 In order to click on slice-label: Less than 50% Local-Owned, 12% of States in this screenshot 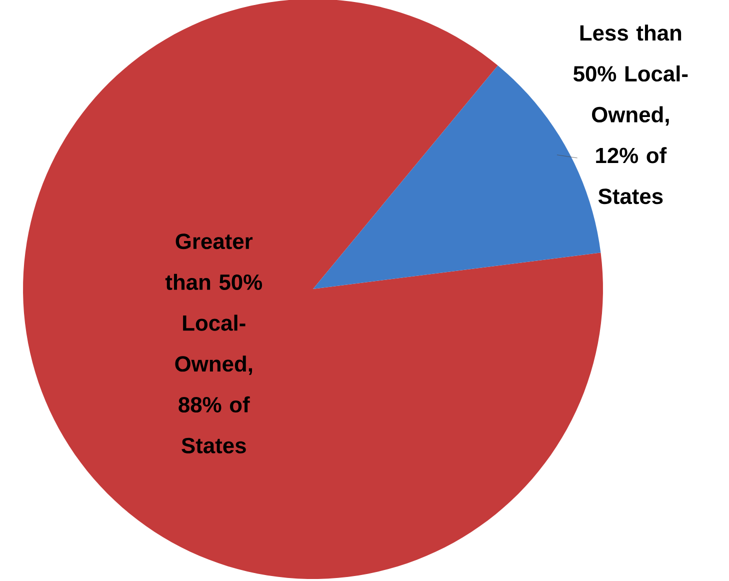, I will do `click(630, 114)`.